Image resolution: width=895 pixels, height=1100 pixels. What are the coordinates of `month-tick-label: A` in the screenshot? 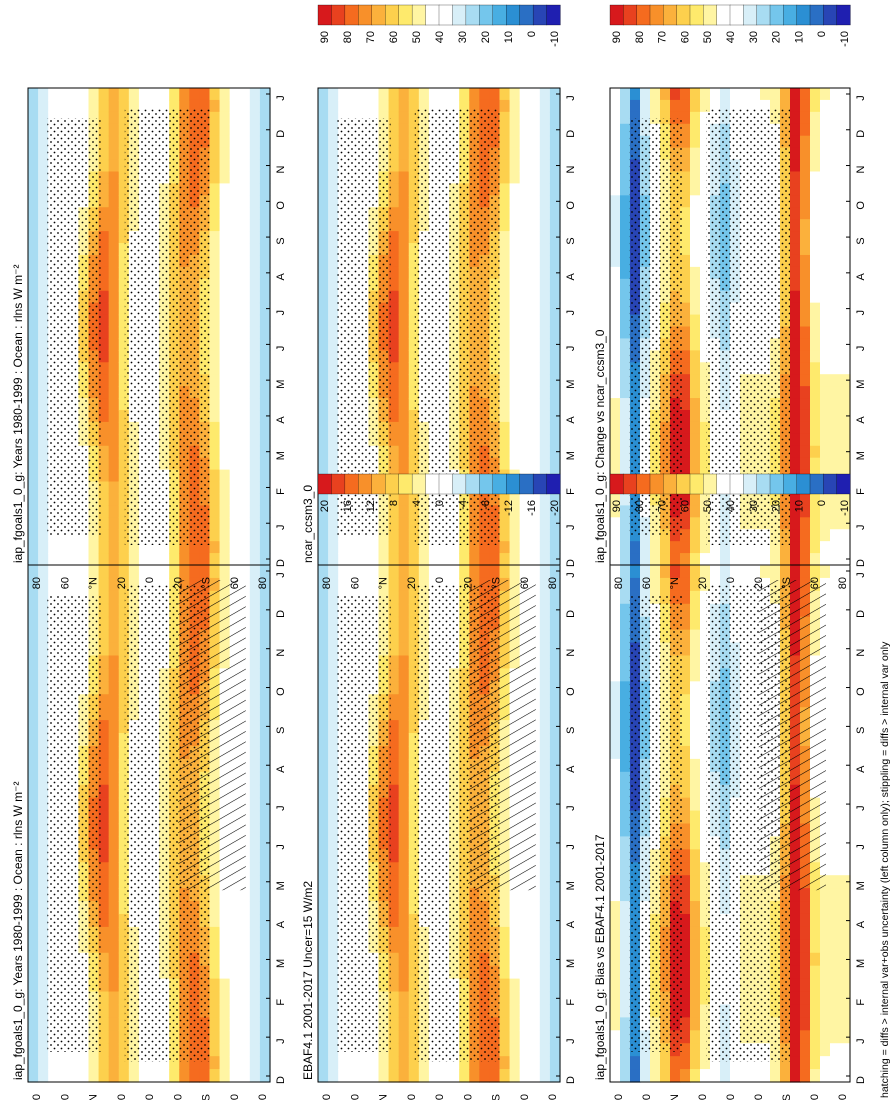 It's located at (571, 277).